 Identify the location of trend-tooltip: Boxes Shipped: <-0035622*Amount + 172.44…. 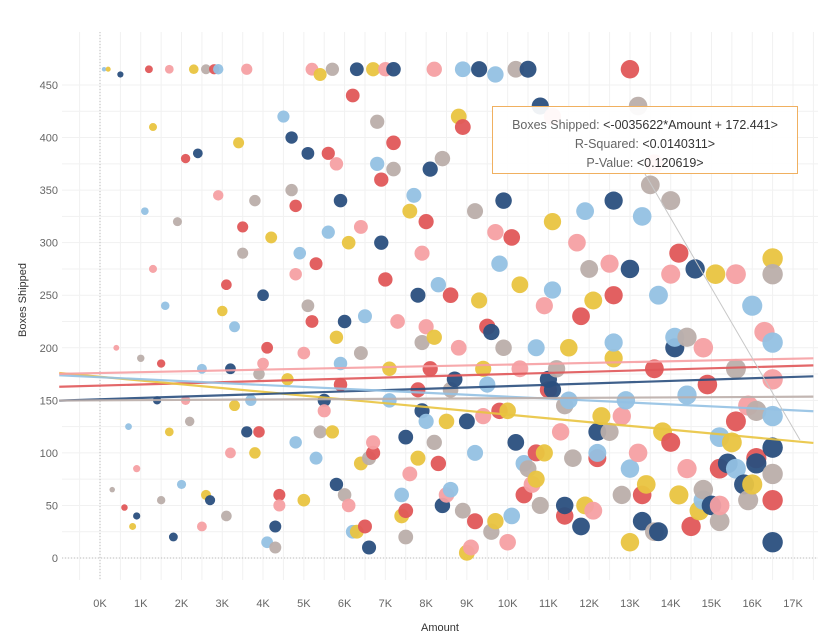
(645, 140).